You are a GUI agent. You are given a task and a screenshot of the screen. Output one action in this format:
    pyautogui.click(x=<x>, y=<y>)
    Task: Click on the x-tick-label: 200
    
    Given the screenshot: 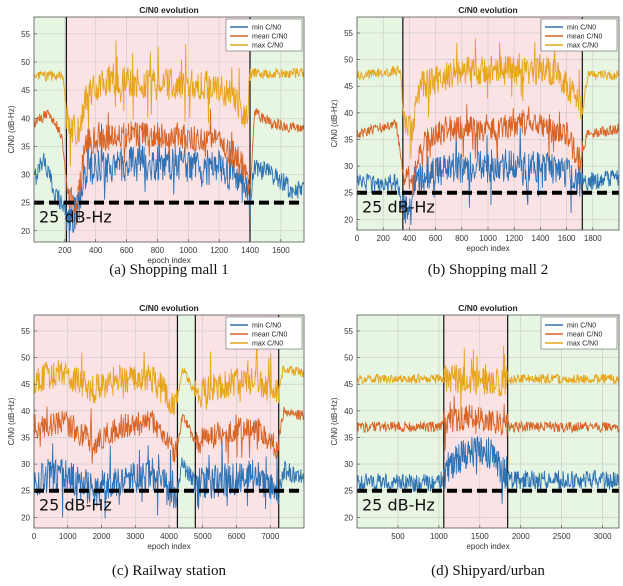 What is the action you would take?
    pyautogui.click(x=384, y=238)
    